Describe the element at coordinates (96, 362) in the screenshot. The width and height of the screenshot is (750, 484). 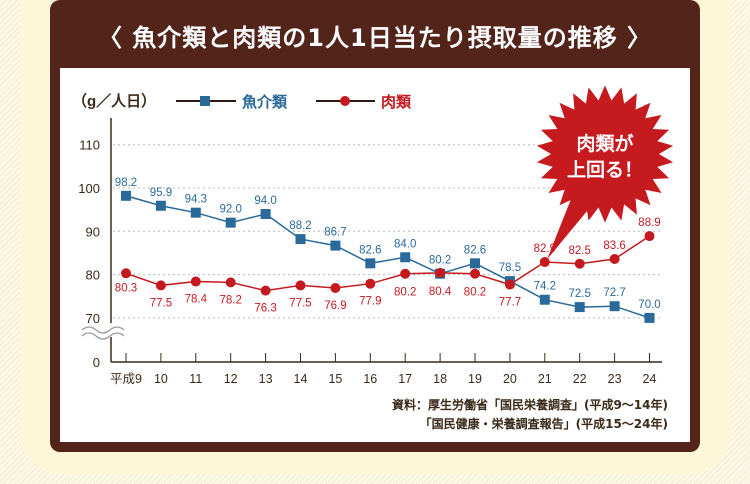
I see `y-tick-label: 0` at that location.